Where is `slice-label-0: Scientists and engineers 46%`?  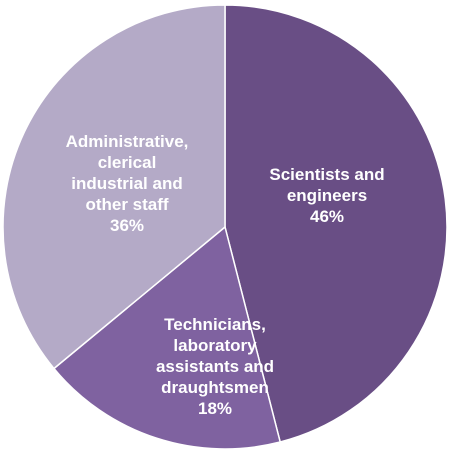
slice-label-0: Scientists and engineers 46% is located at coordinates (326, 195).